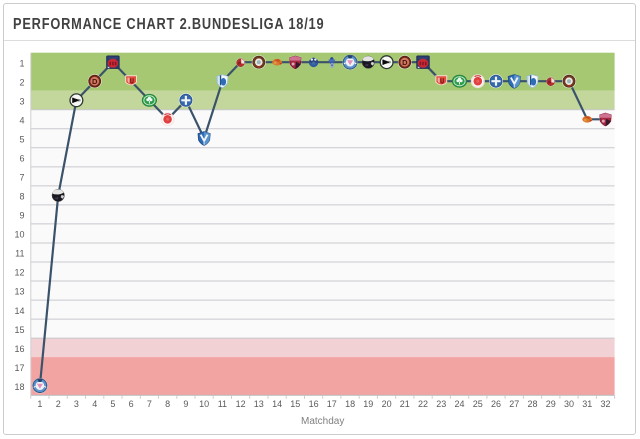 This screenshot has height=439, width=640. I want to click on svg-text: 32, so click(605, 404).